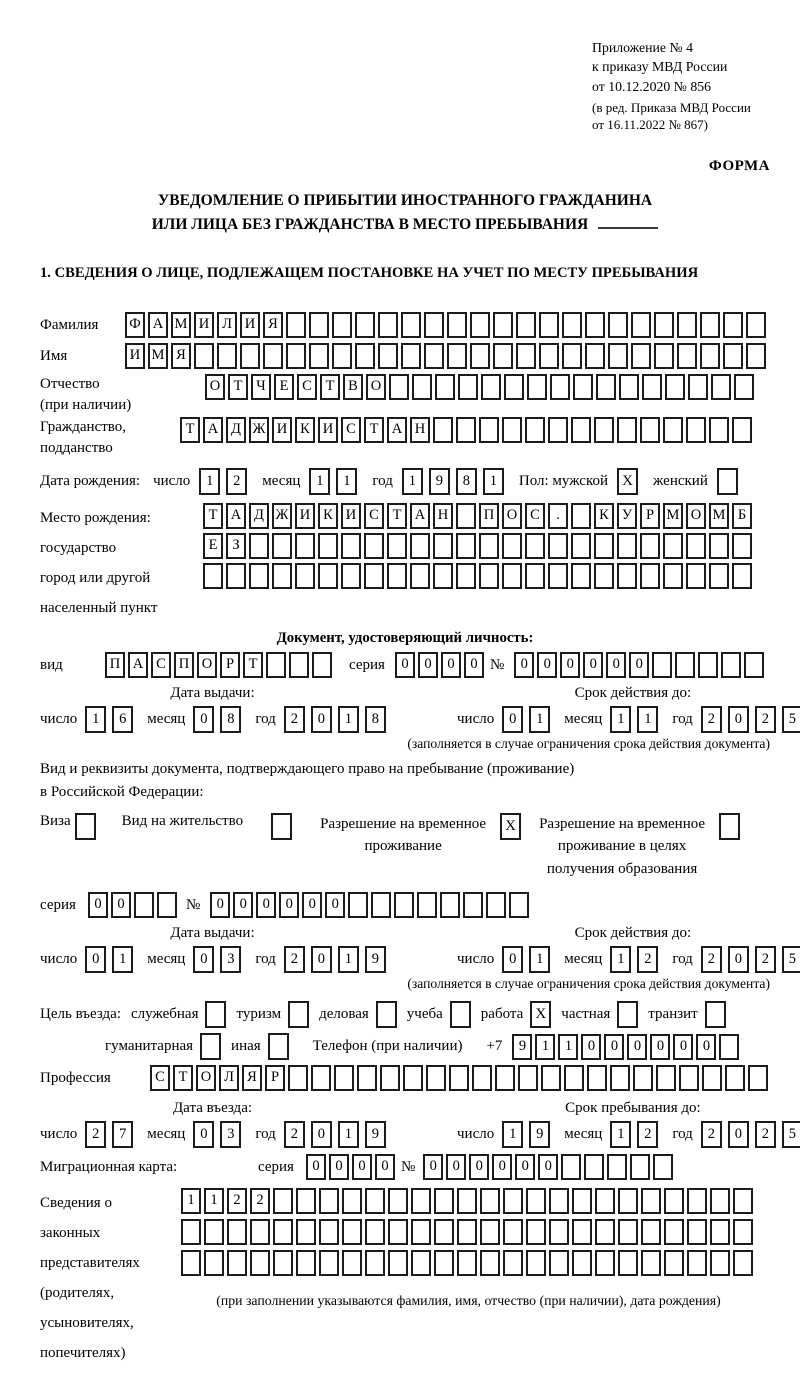 The image size is (800, 1392). I want to click on char-cell: Т, so click(330, 387).